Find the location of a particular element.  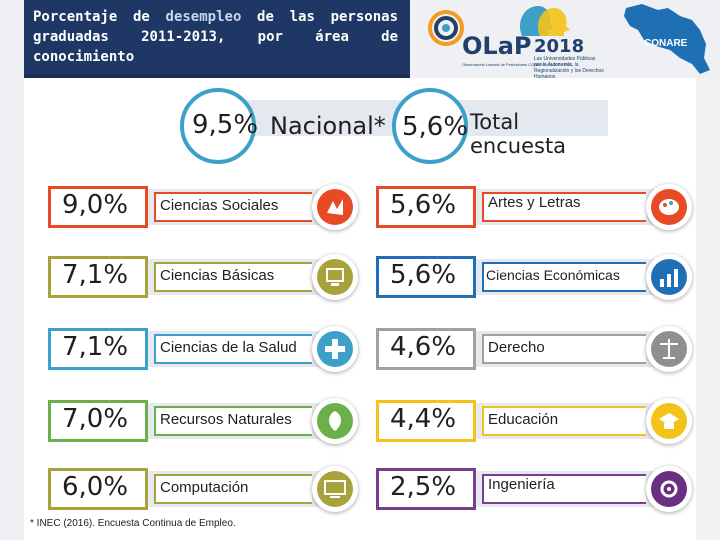

year-badge: 2018 is located at coordinates (559, 46).